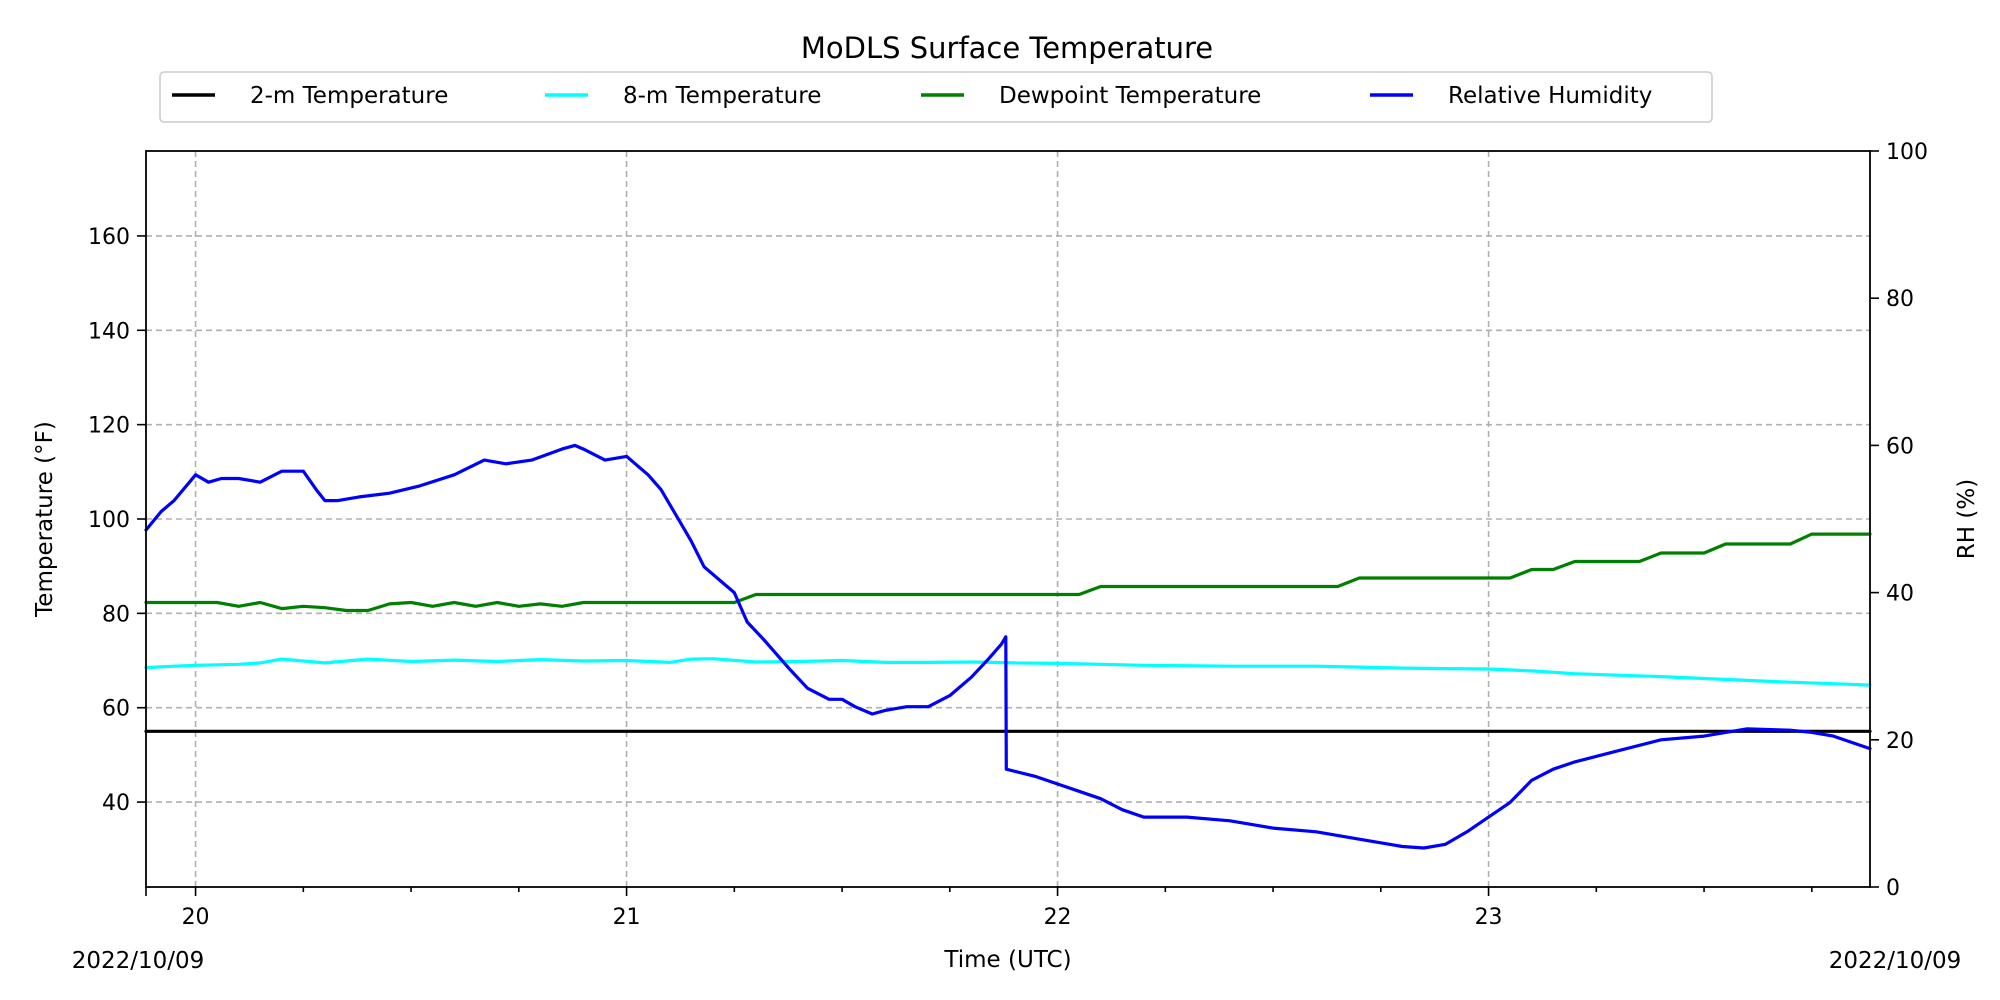  Describe the element at coordinates (116, 614) in the screenshot. I see `y-left-tick-label: 80` at that location.